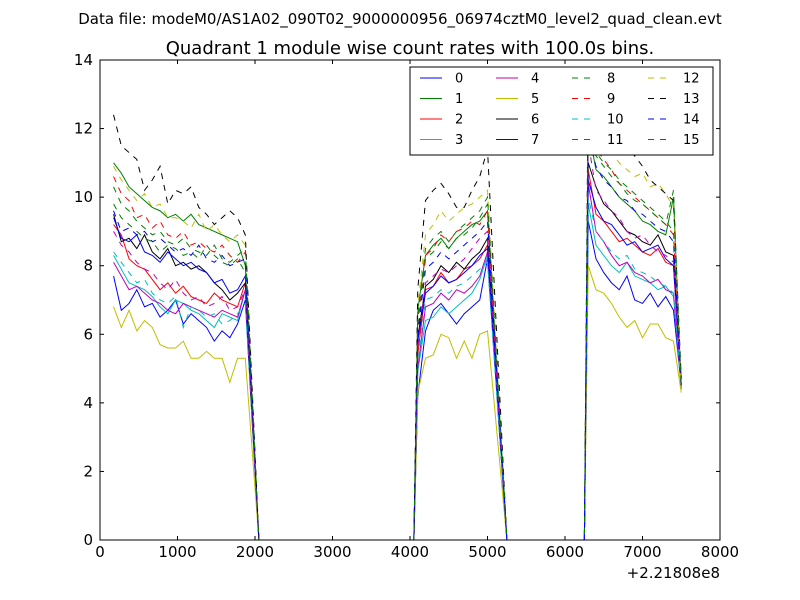 This screenshot has height=600, width=800. Describe the element at coordinates (487, 552) in the screenshot. I see `x-tick-label: 5000` at that location.